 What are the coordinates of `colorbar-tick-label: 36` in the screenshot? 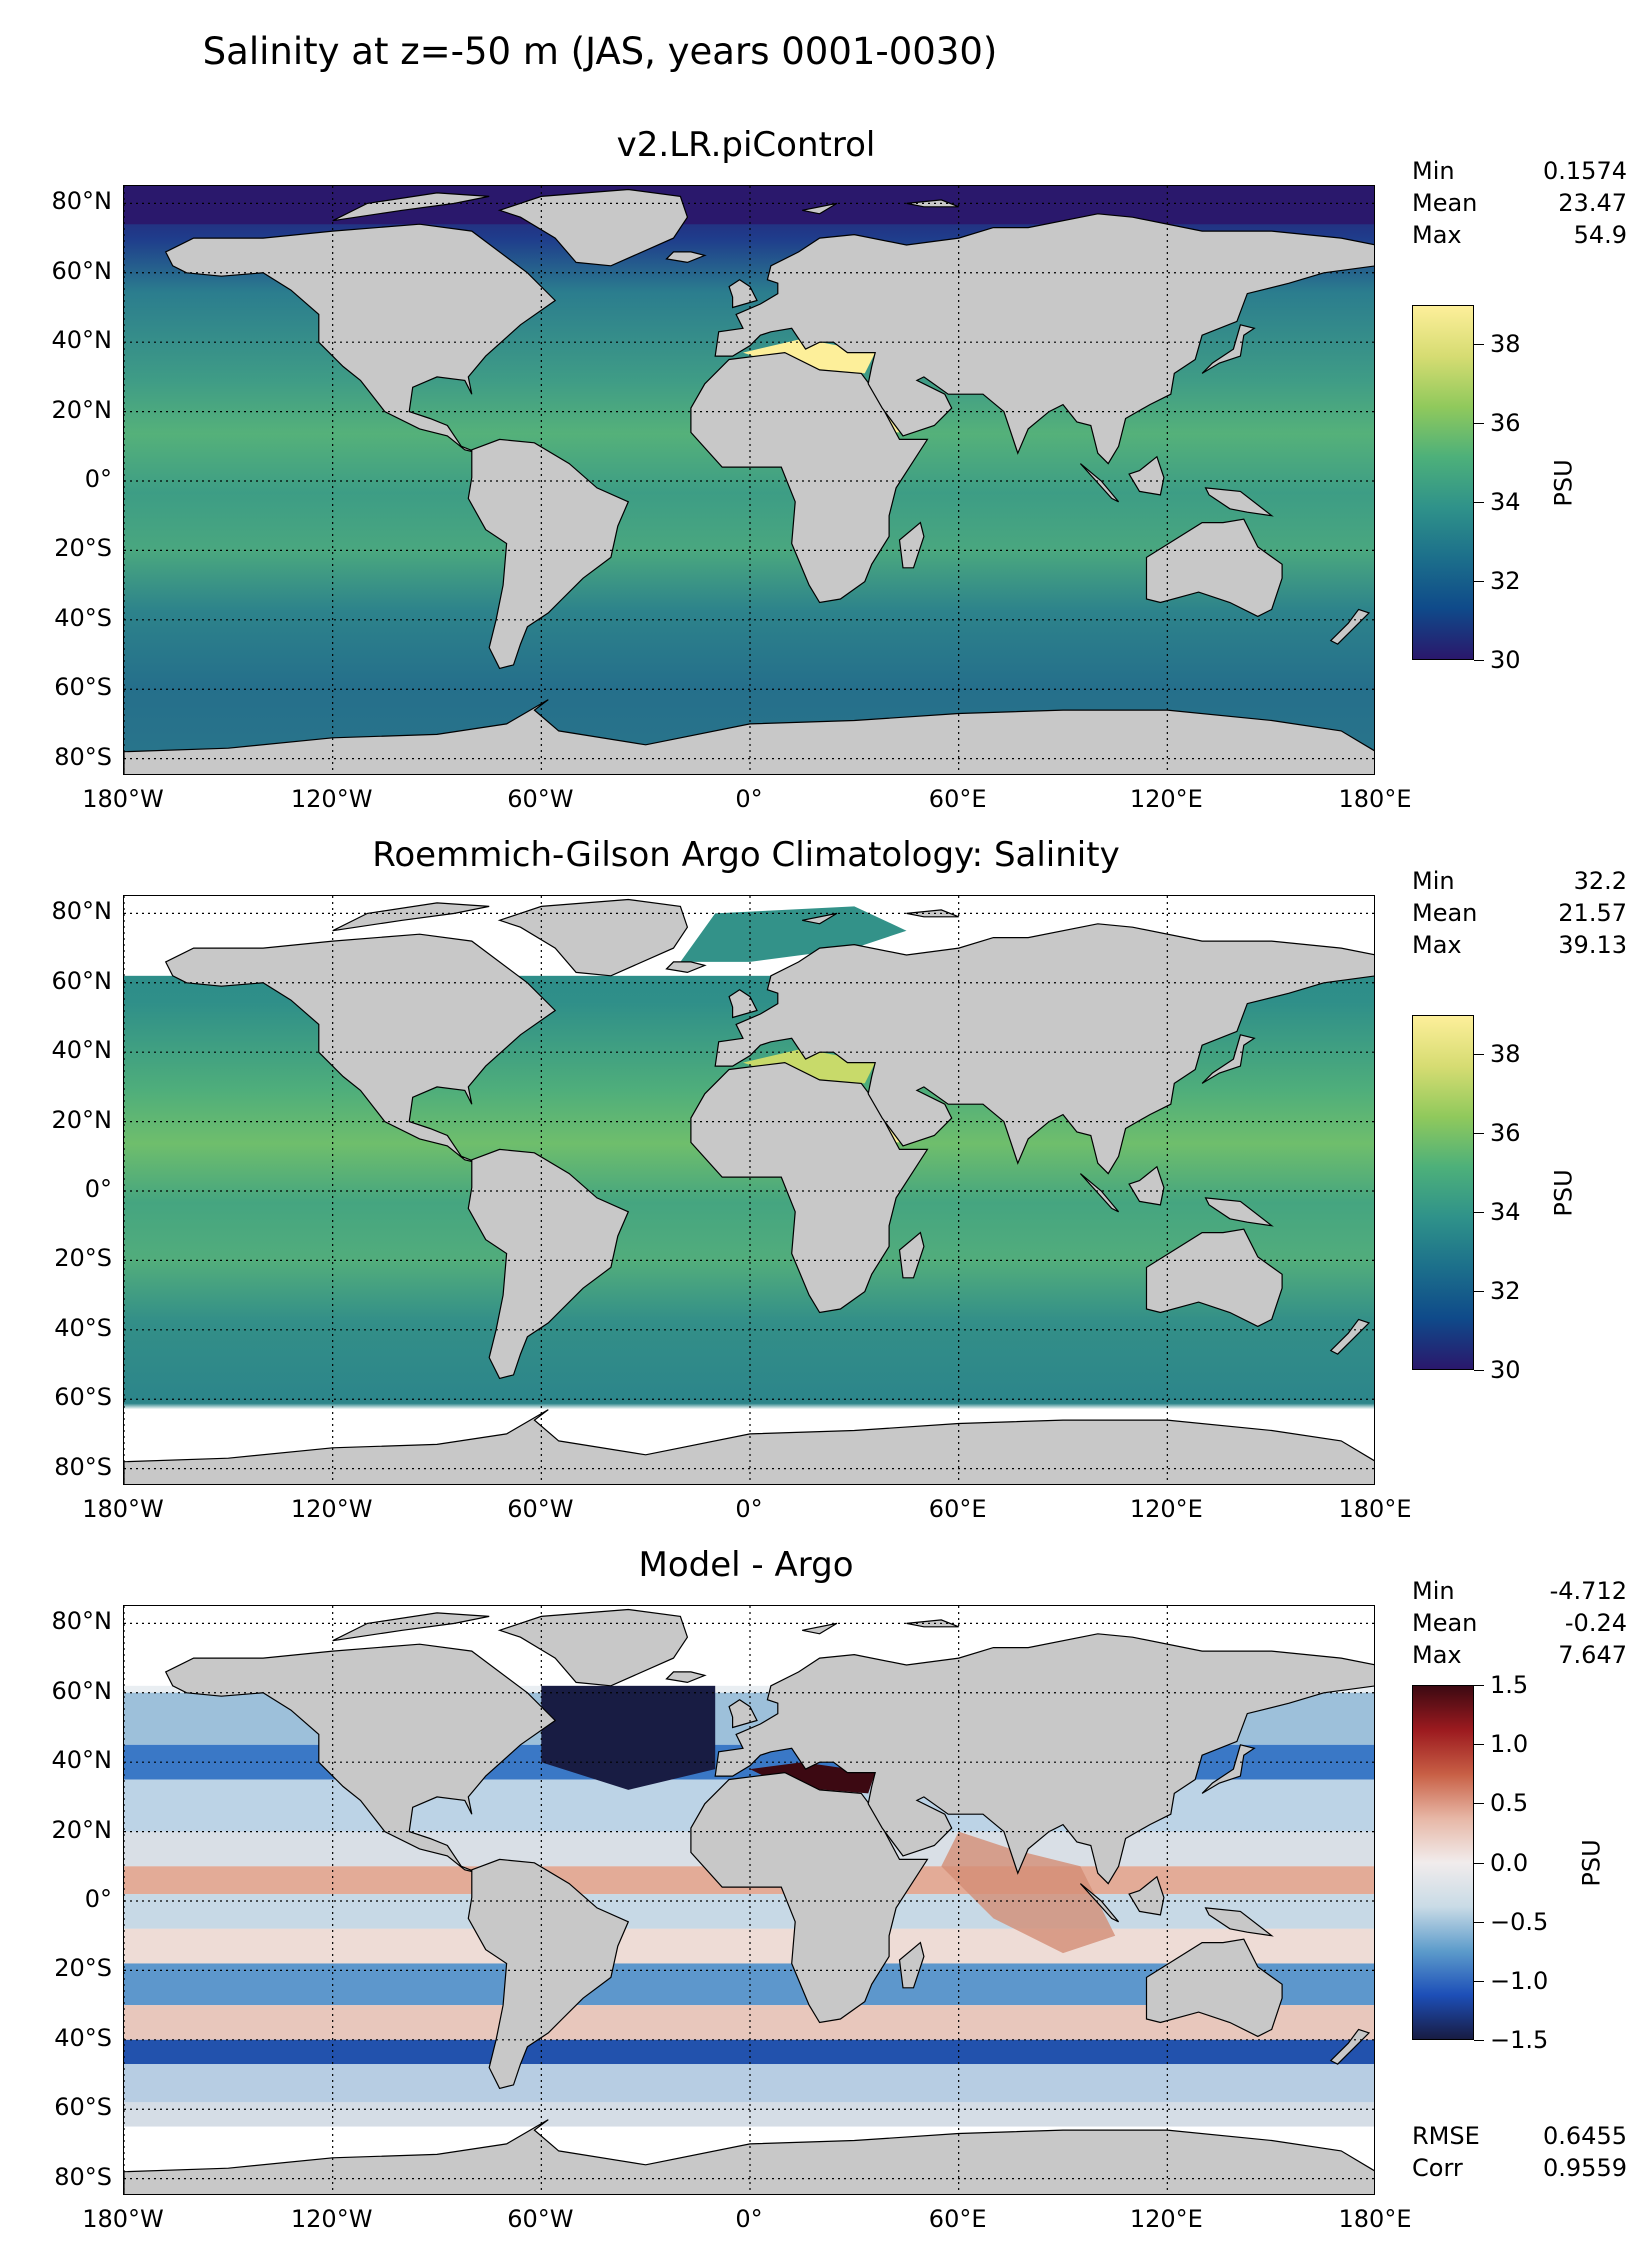 It's located at (1497, 423).